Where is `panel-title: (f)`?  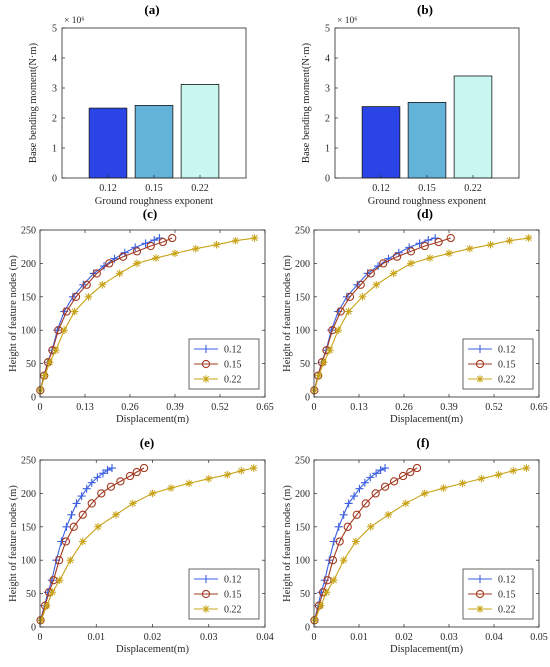
panel-title: (f) is located at coordinates (423, 442).